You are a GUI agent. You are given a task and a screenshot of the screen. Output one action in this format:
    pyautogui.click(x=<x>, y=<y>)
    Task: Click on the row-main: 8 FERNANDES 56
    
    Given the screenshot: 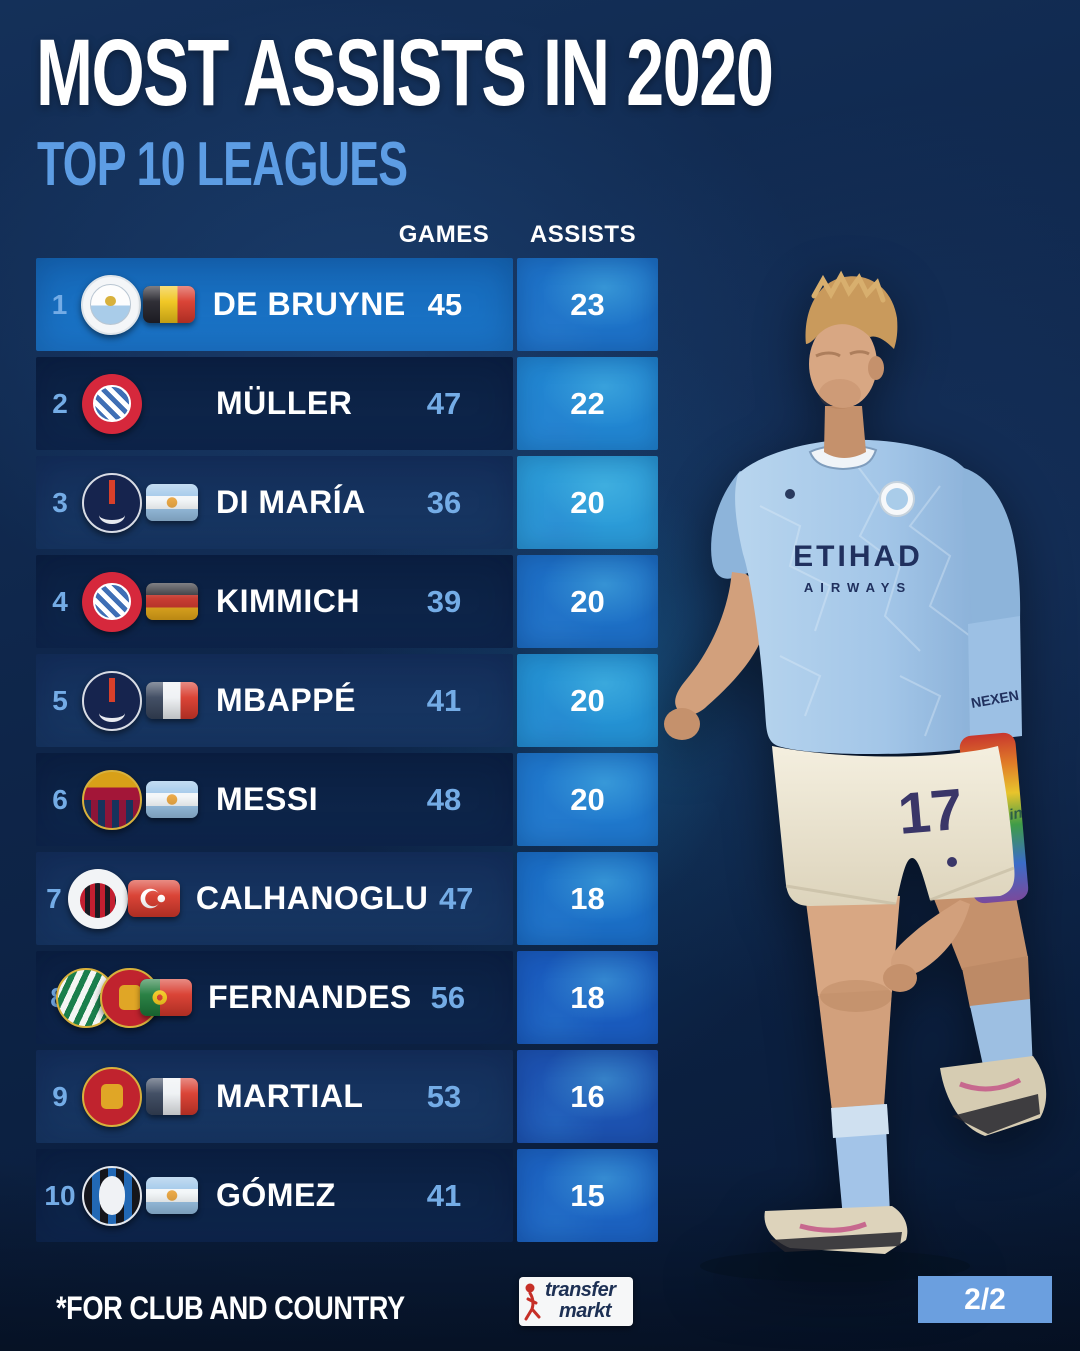 What is the action you would take?
    pyautogui.click(x=274, y=997)
    